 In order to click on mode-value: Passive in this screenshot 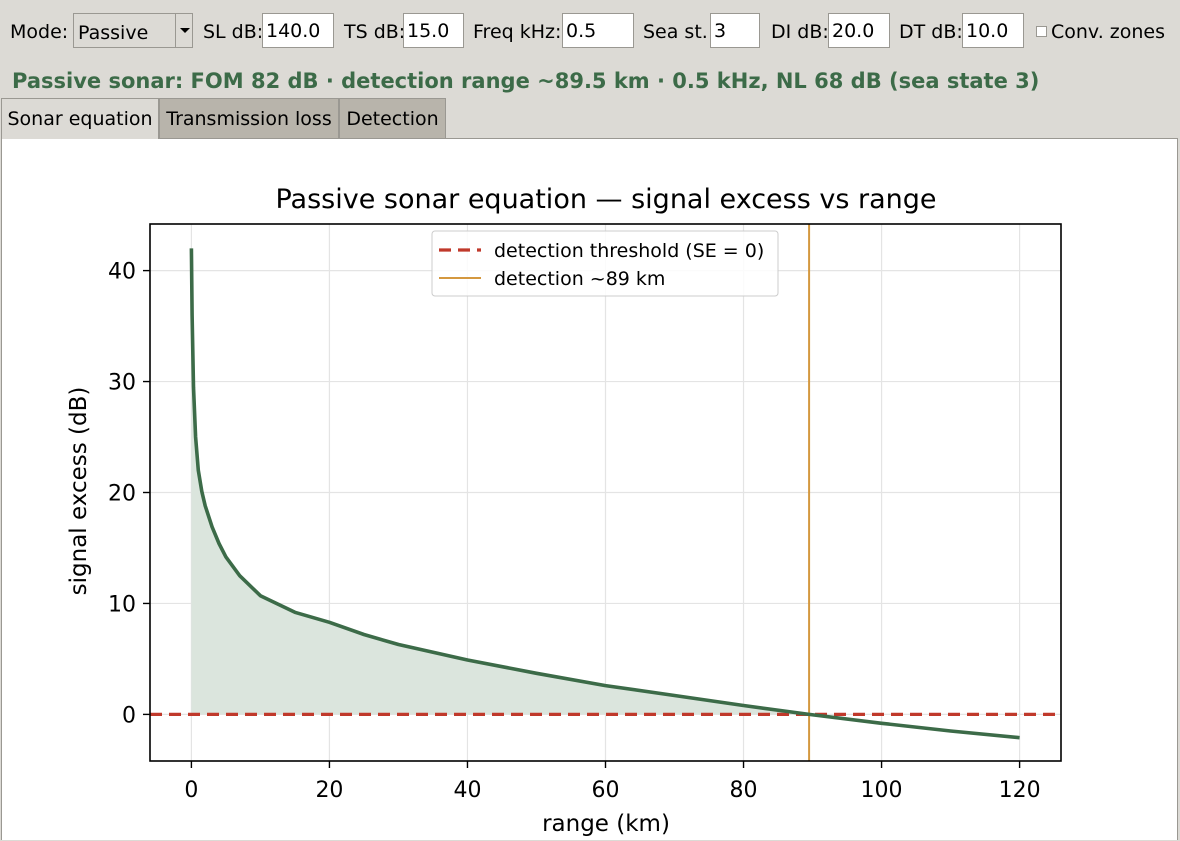, I will do `click(113, 33)`.